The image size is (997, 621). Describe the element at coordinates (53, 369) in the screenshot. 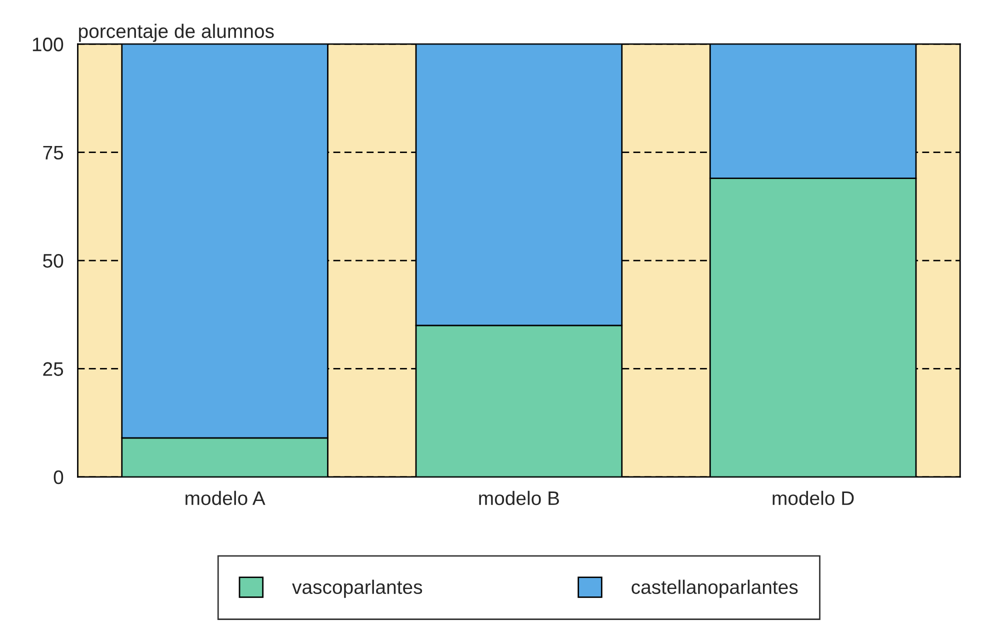

I see `y-tick-label: 25` at that location.